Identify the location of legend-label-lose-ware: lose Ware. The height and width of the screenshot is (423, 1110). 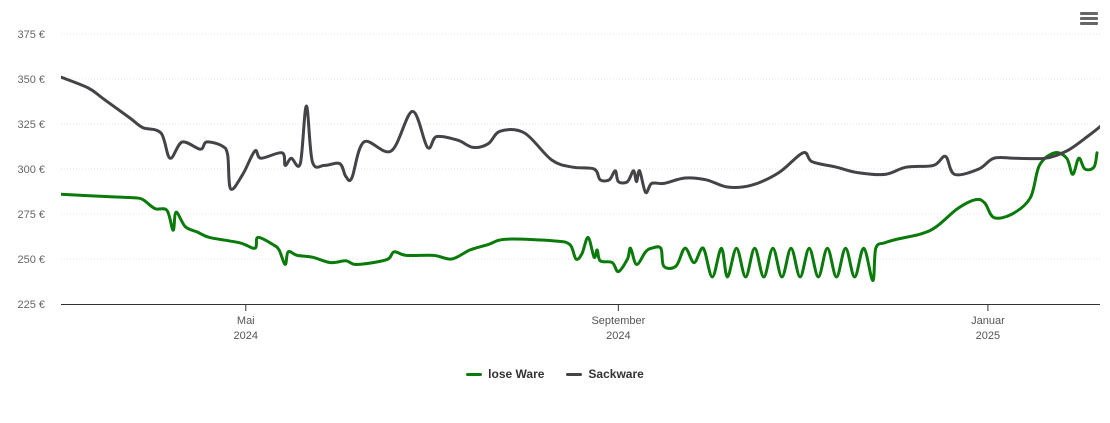
(516, 374).